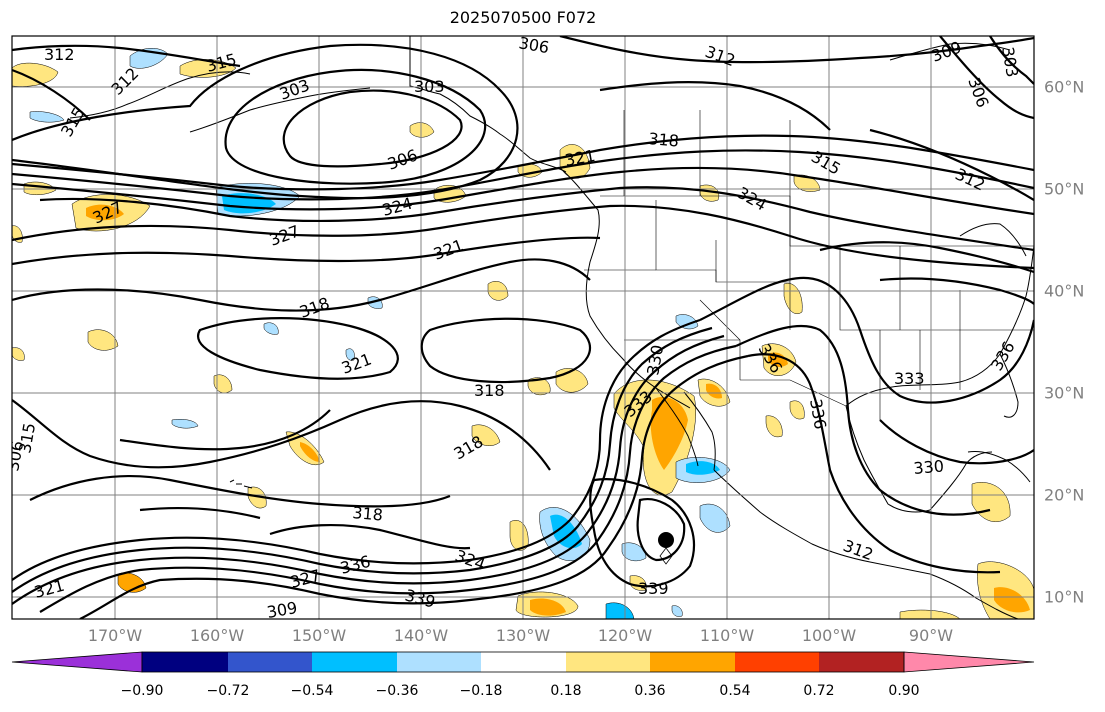 The width and height of the screenshot is (1105, 712). Describe the element at coordinates (666, 556) in the screenshot. I see `marker-outline` at that location.